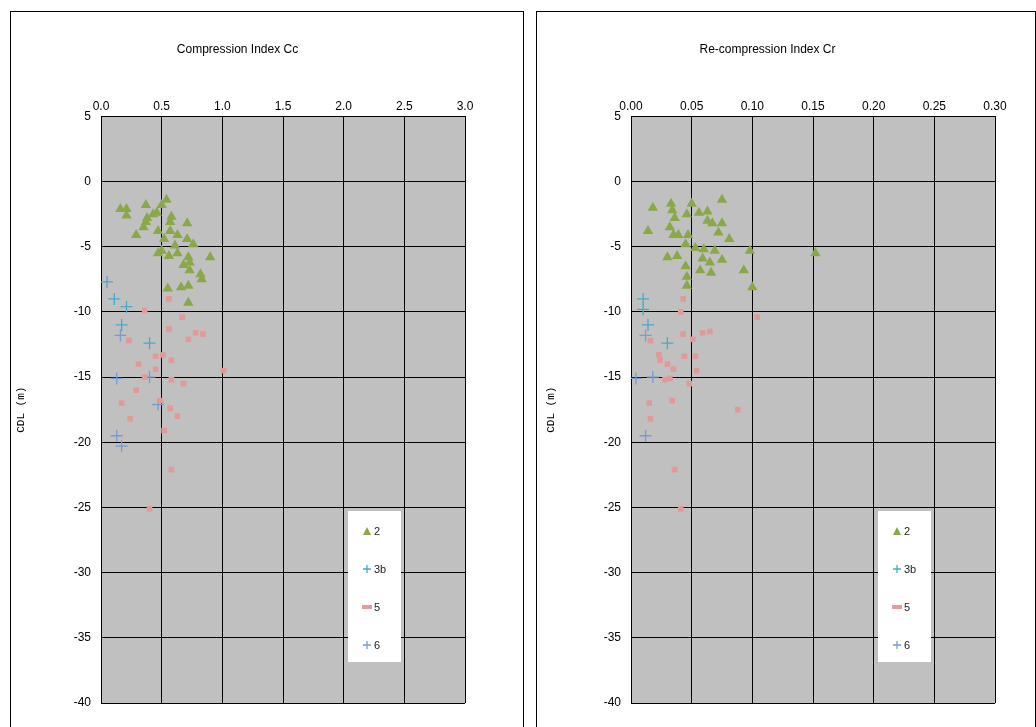 The width and height of the screenshot is (1036, 727). What do you see at coordinates (222, 105) in the screenshot?
I see `x-tick-label: 1.0` at bounding box center [222, 105].